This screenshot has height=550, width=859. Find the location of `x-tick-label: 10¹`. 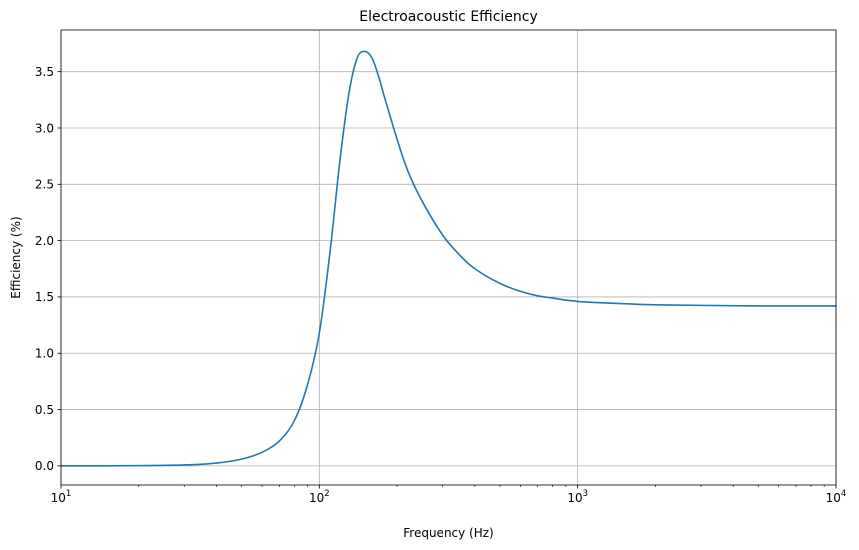

x-tick-label: 10¹ is located at coordinates (61, 497).